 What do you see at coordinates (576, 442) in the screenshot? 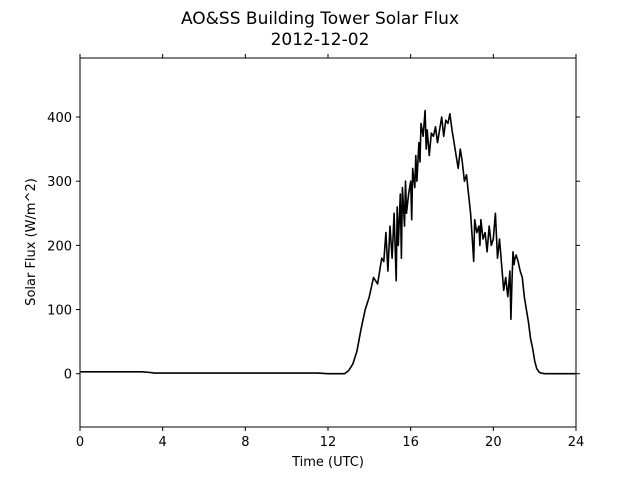
I see `x-tick-label: 24` at bounding box center [576, 442].